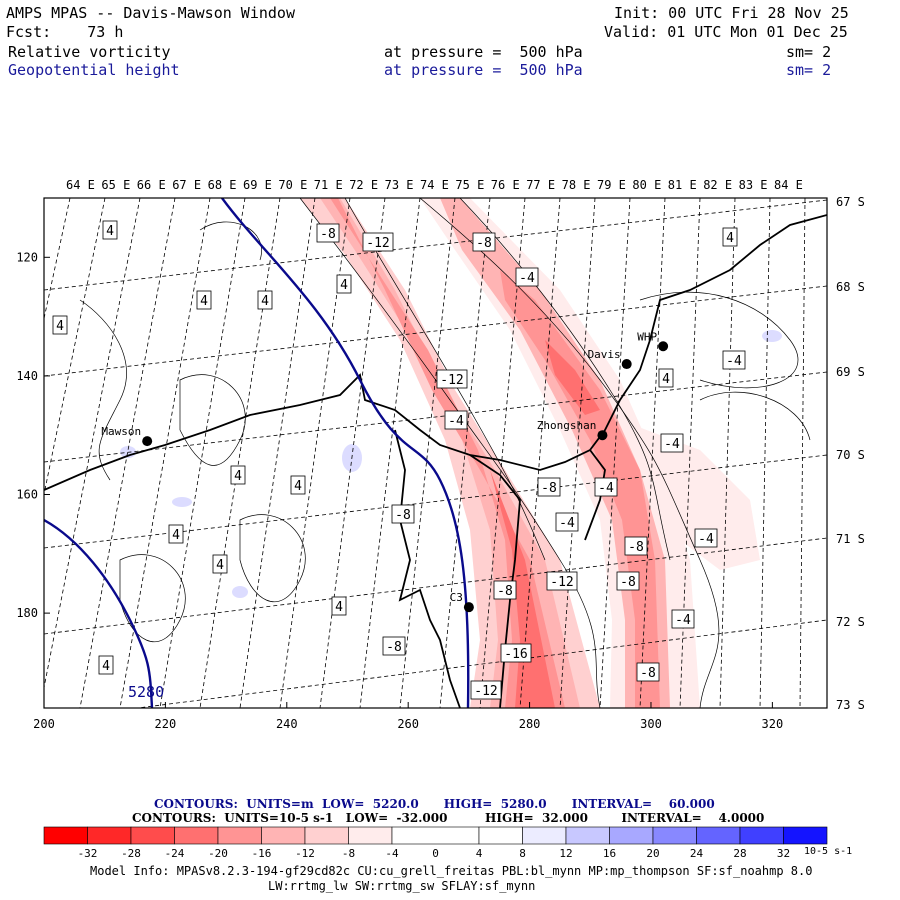  I want to click on field1-smoothing: sm= 2, so click(809, 52).